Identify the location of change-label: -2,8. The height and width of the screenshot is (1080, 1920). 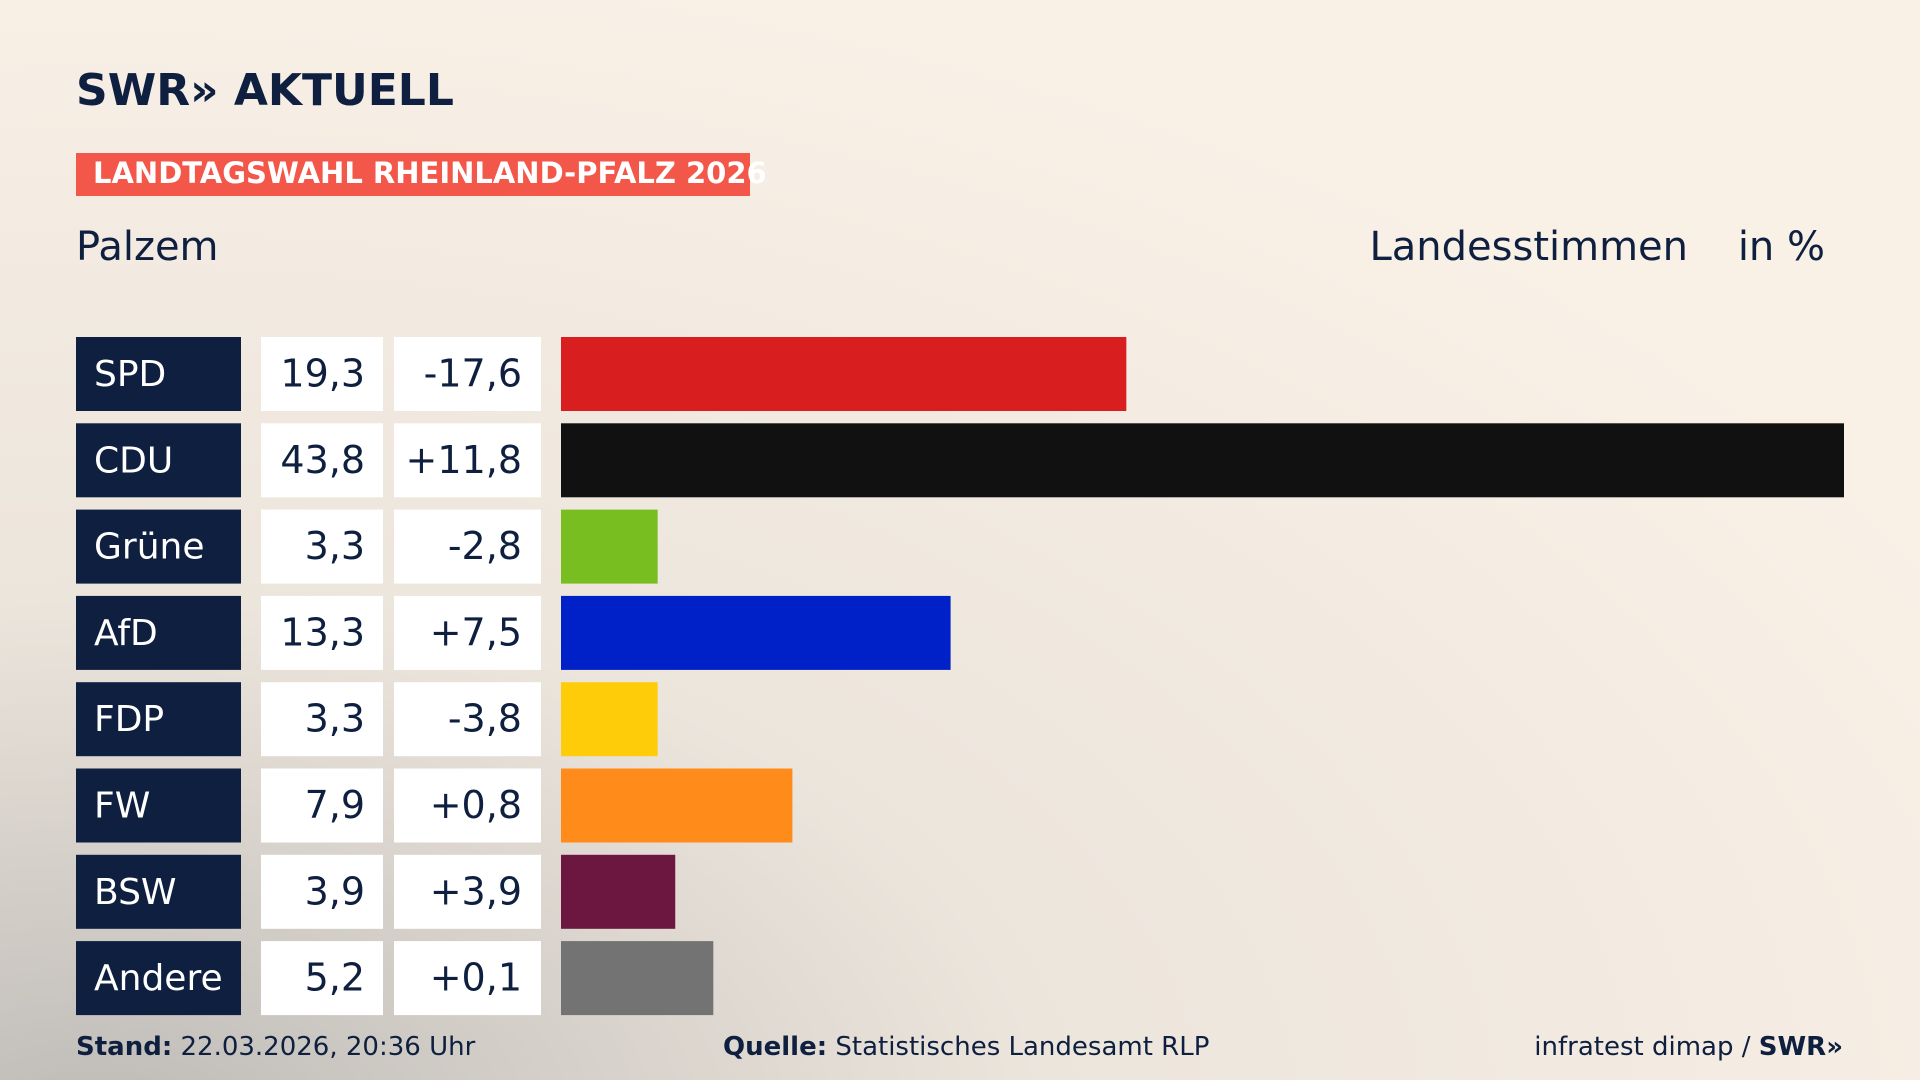
(485, 546).